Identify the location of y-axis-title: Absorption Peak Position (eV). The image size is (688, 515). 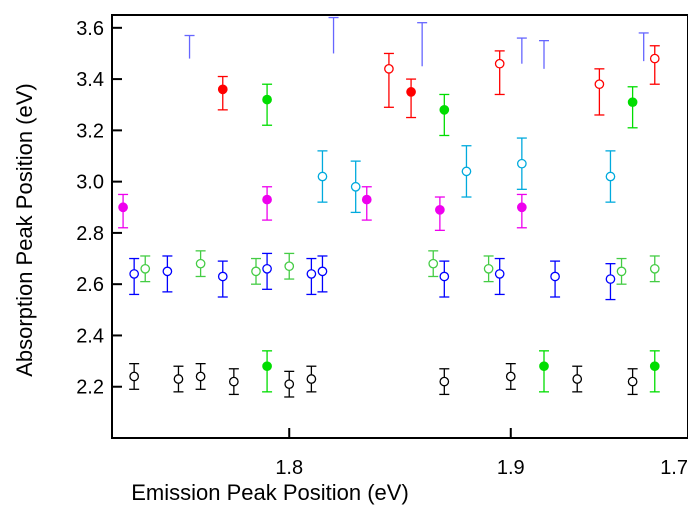
(24, 230).